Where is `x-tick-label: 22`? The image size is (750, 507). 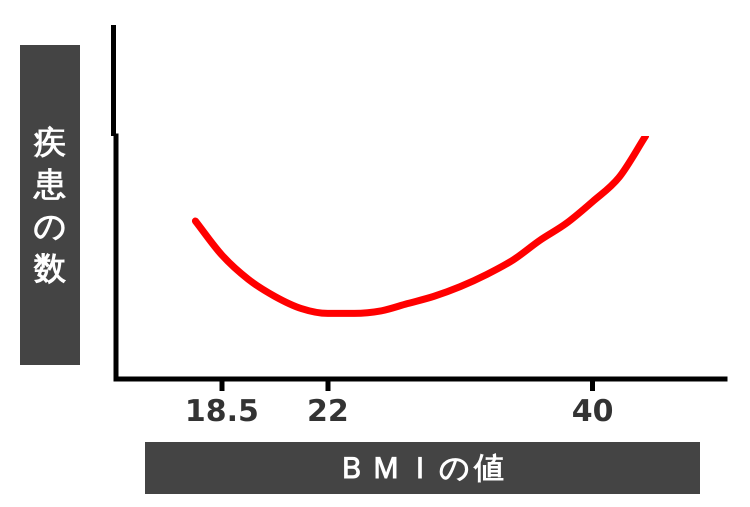 x-tick-label: 22 is located at coordinates (327, 411).